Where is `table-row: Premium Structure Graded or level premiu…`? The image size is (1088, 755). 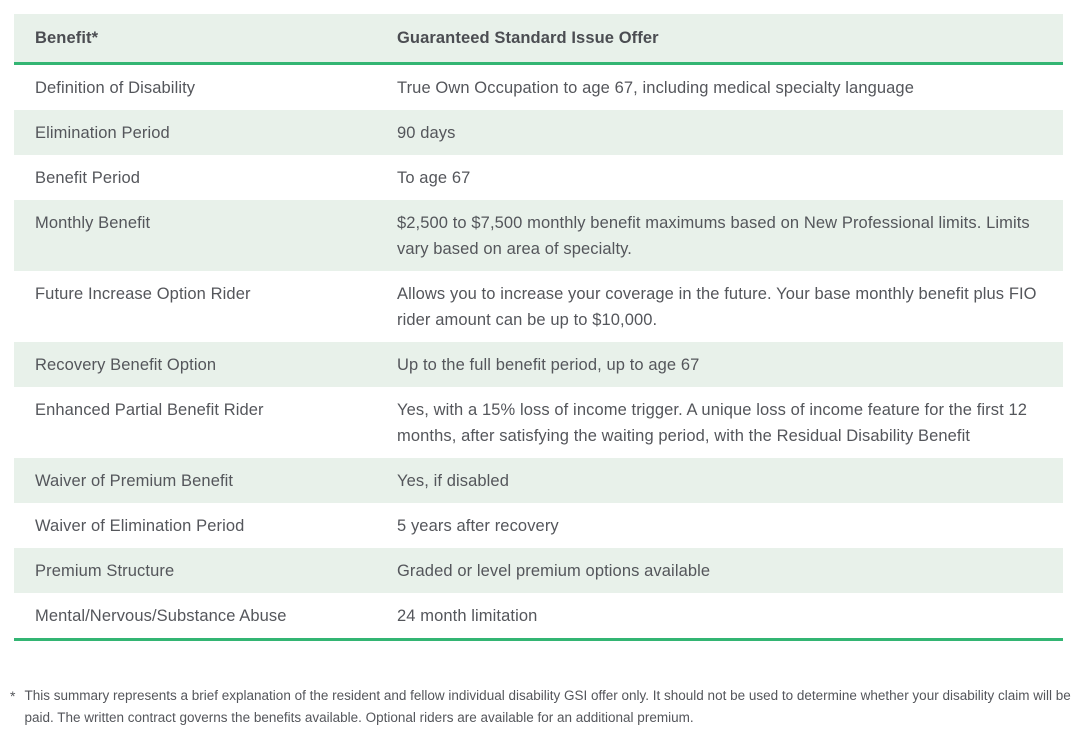
table-row: Premium Structure Graded or level premiu… is located at coordinates (538, 570).